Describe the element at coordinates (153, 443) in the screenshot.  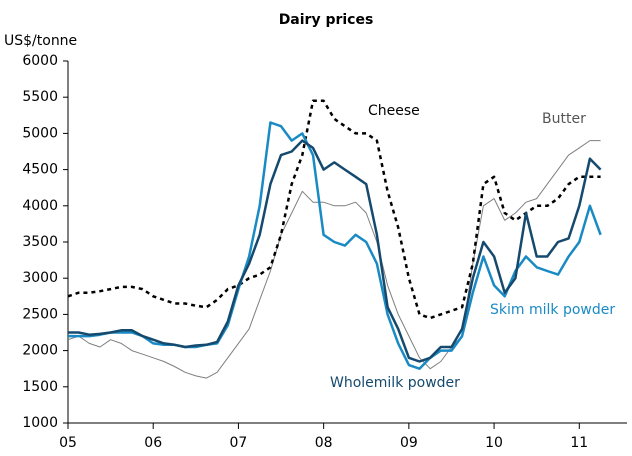
I see `x-tick-label: 06` at that location.